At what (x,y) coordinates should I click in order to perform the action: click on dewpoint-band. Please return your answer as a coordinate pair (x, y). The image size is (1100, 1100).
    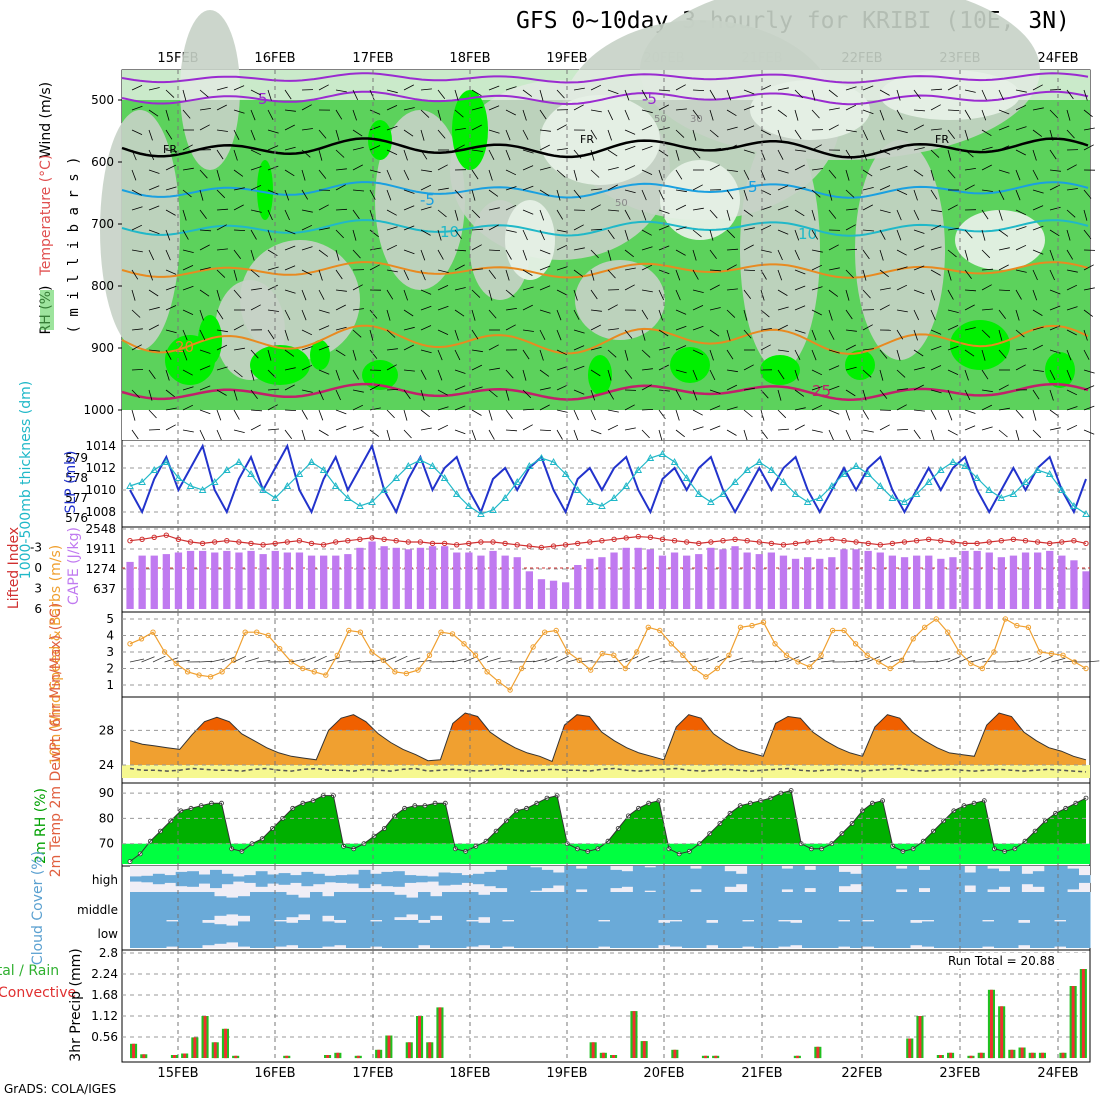
    Looking at the image, I should click on (606, 771).